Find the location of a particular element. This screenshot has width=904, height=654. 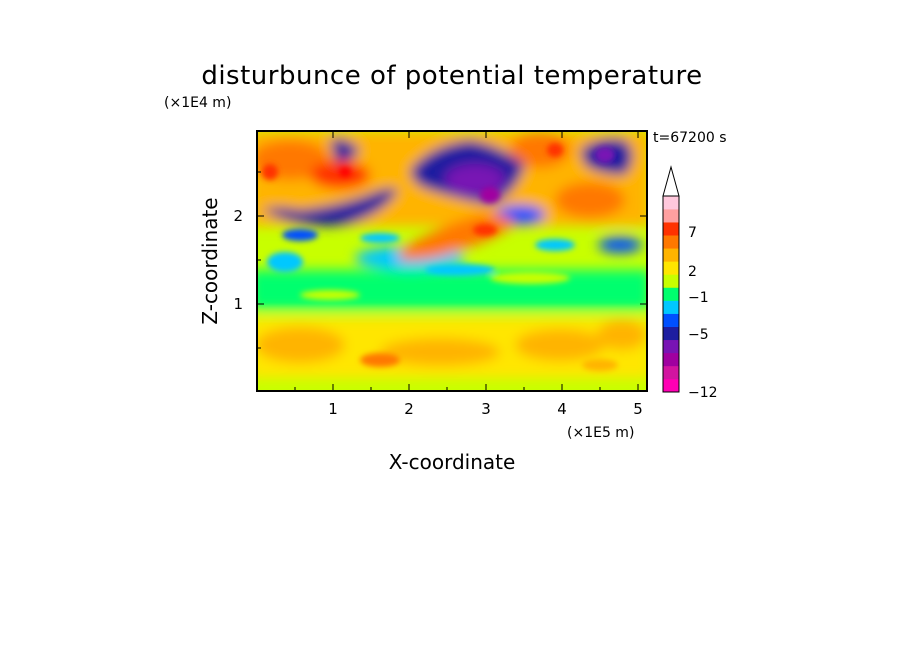

colorbar-frame is located at coordinates (671, 294).